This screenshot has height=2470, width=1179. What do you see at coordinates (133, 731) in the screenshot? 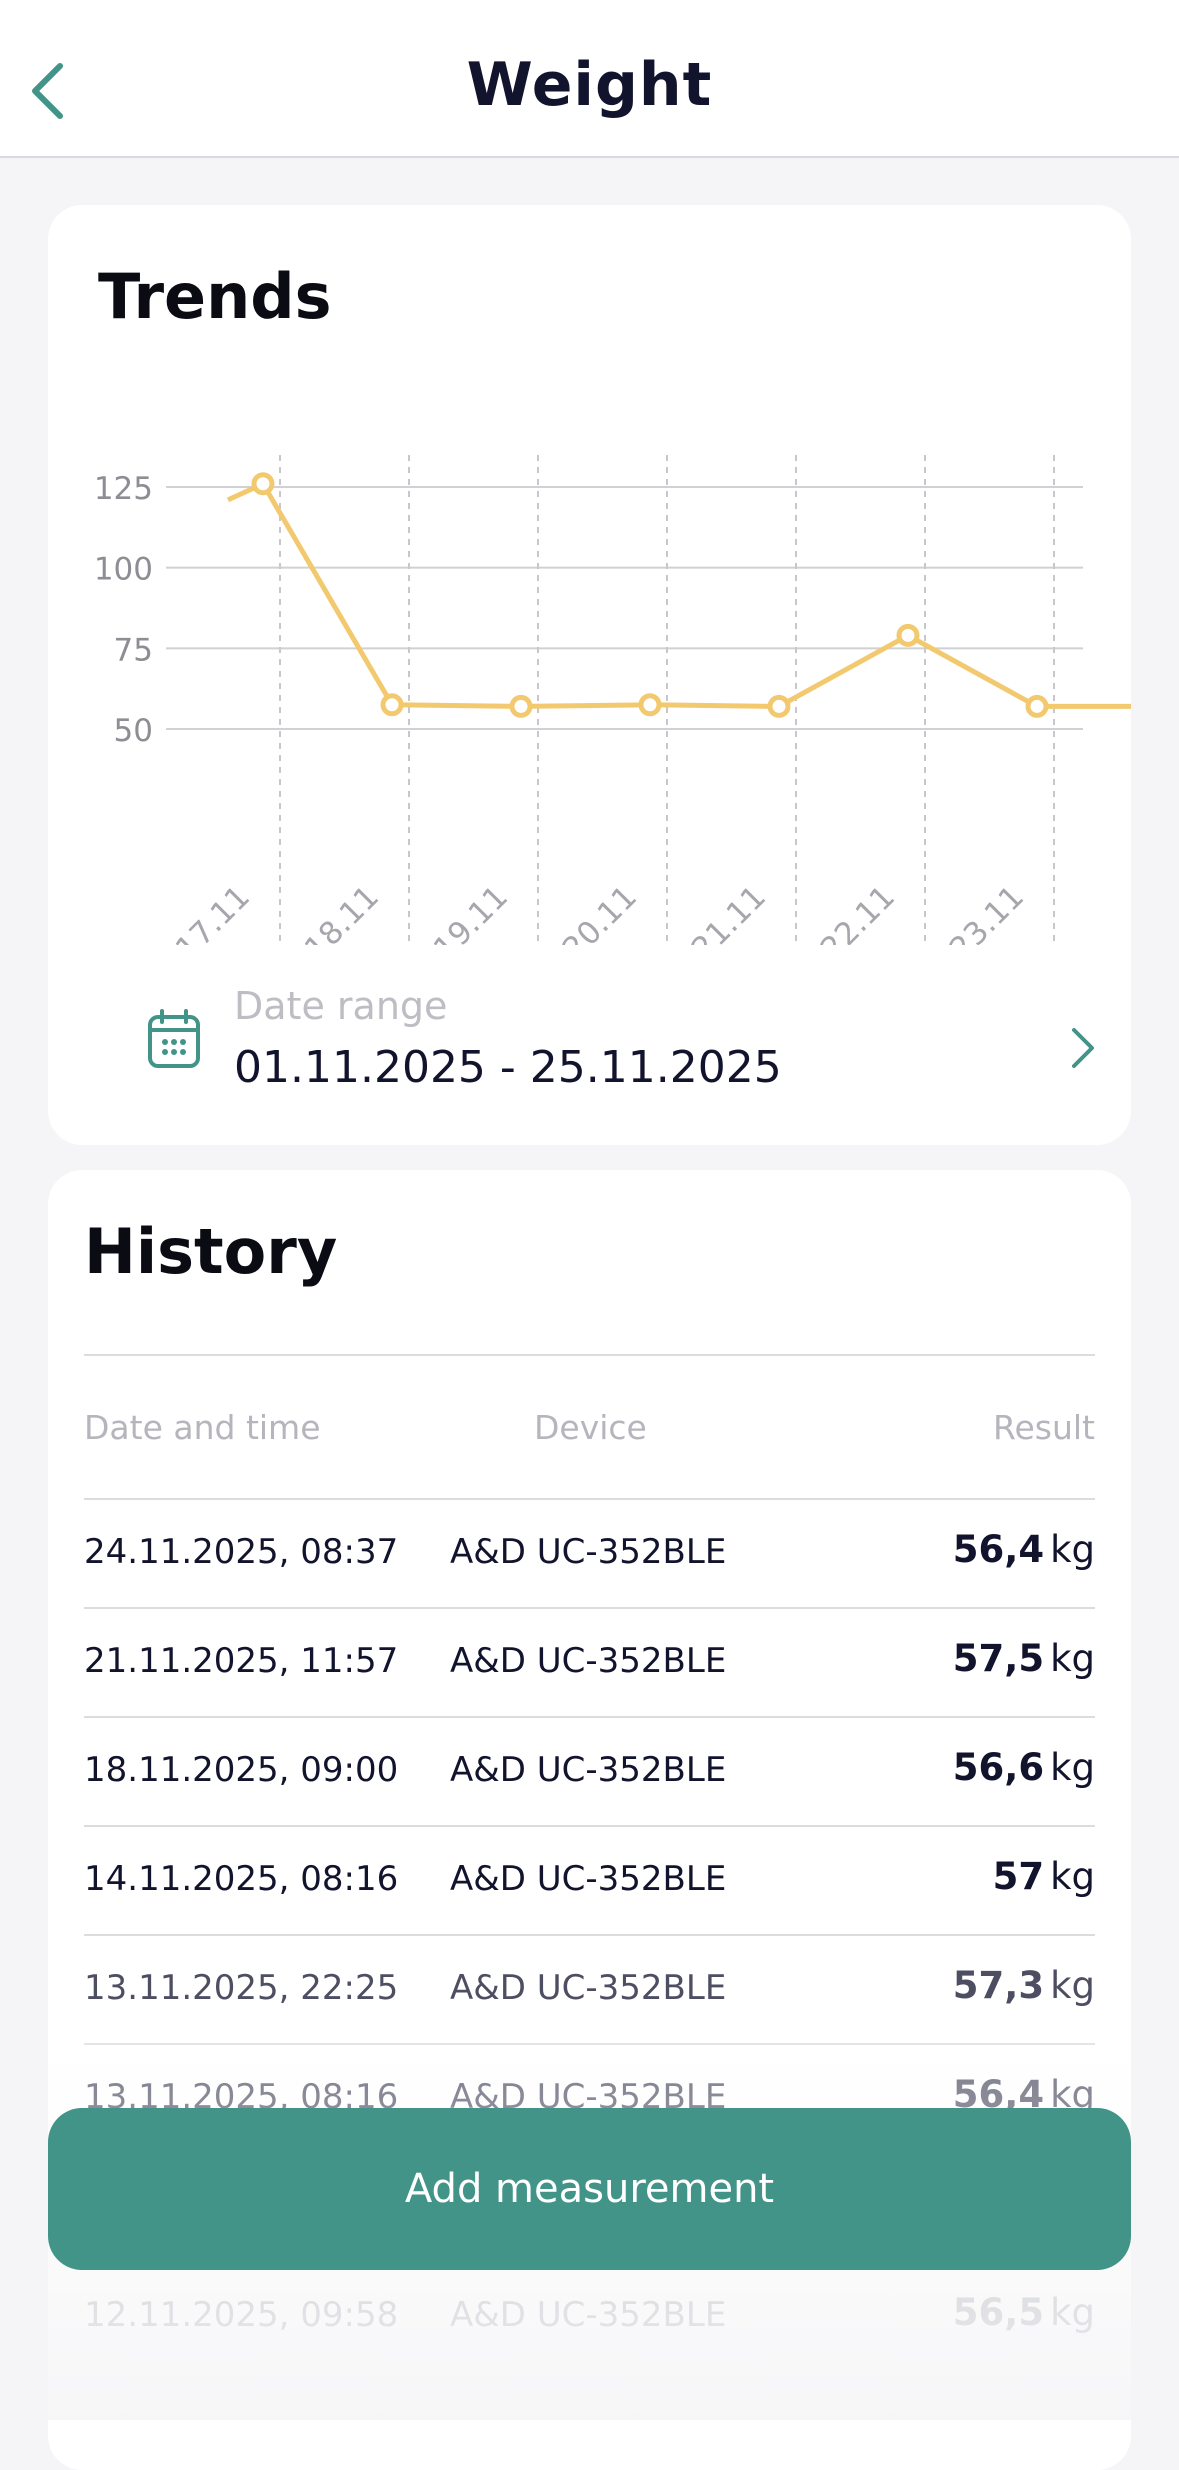
I see `y-tick-label: 50` at bounding box center [133, 731].